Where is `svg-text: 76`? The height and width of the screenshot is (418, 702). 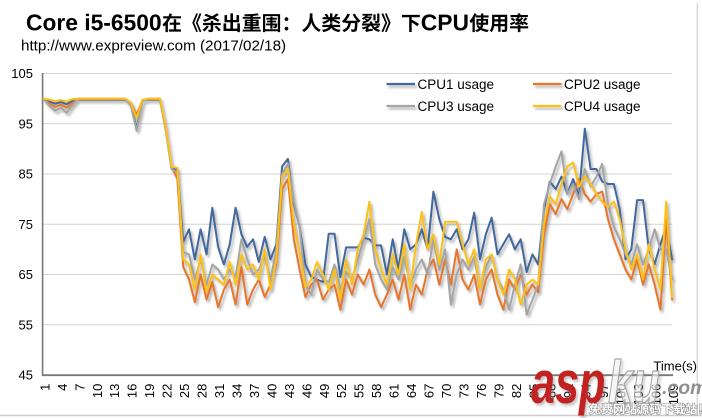
svg-text: 76 is located at coordinates (481, 391).